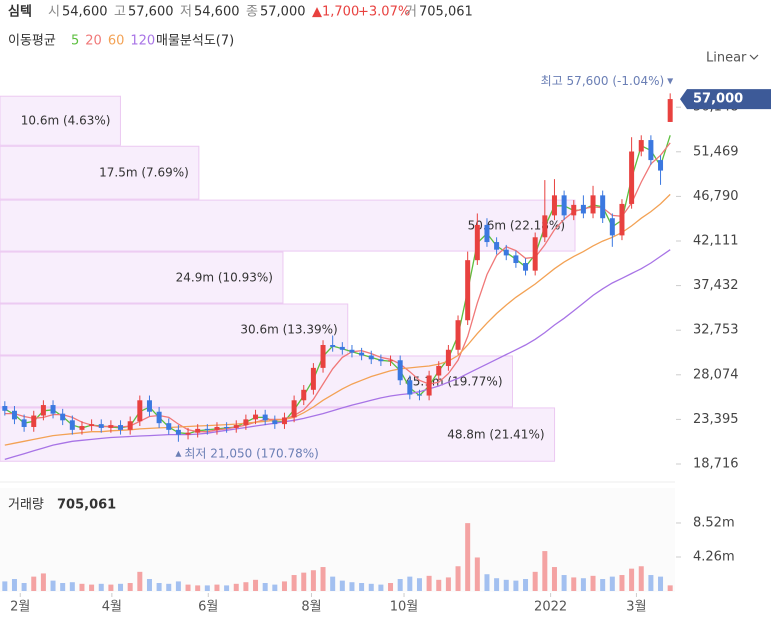 This screenshot has width=771, height=626. What do you see at coordinates (251, 453) in the screenshot?
I see `low-note: 최저 21,050 (170.78%)` at bounding box center [251, 453].